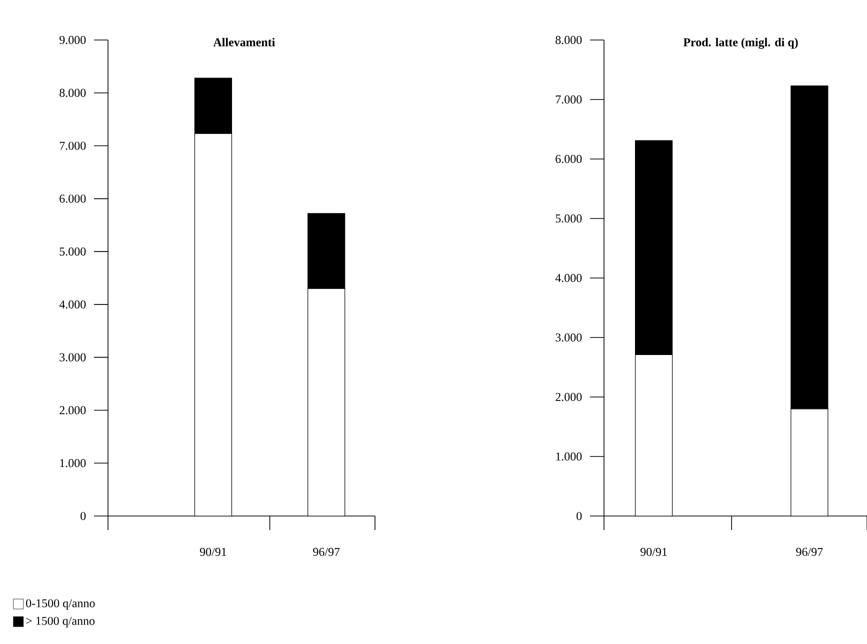 Image resolution: width=867 pixels, height=644 pixels. I want to click on y-tick-label: 9.000, so click(73, 40).